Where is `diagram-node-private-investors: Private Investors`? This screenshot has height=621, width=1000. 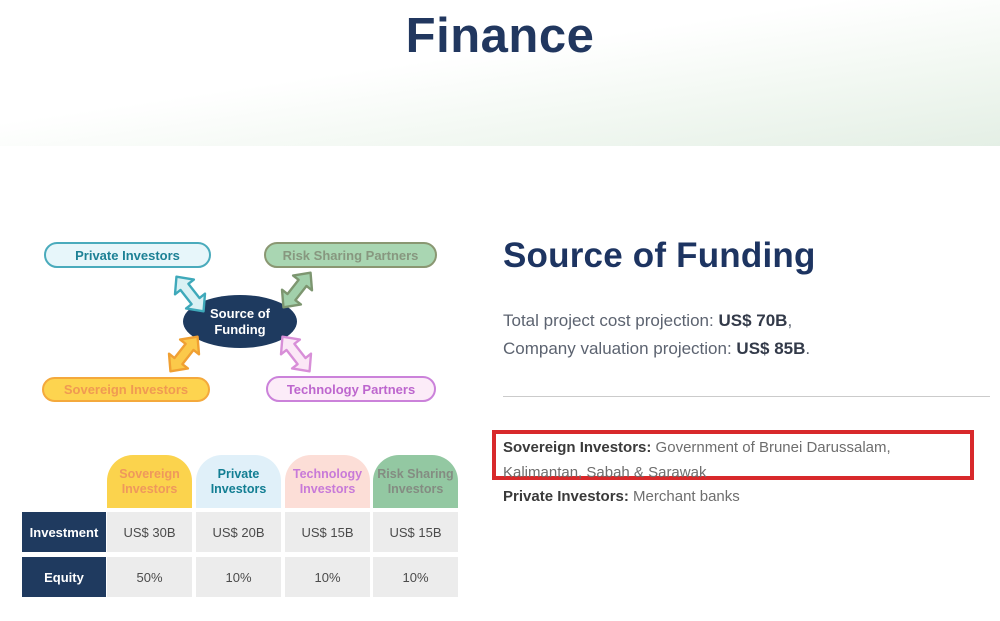
diagram-node-private-investors: Private Investors is located at coordinates (127, 255).